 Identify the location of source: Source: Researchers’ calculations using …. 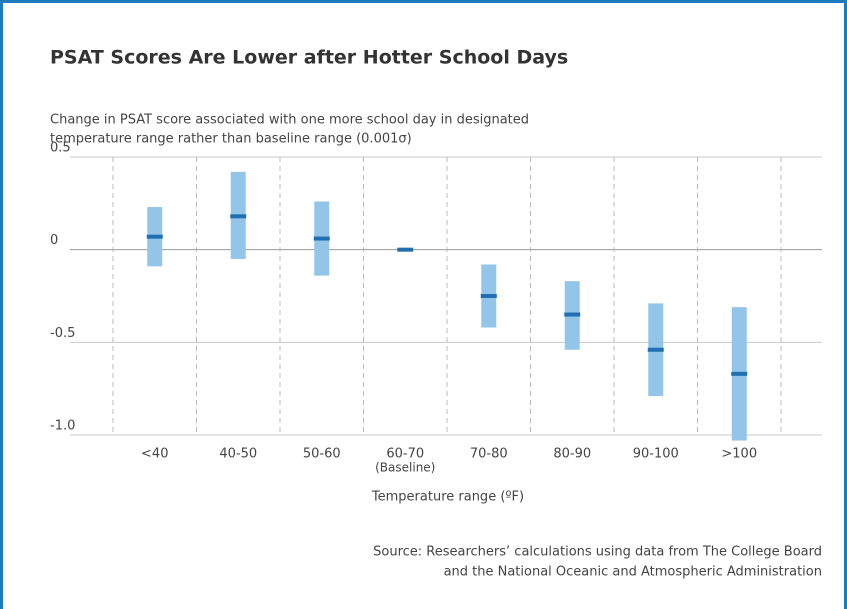
(597, 552).